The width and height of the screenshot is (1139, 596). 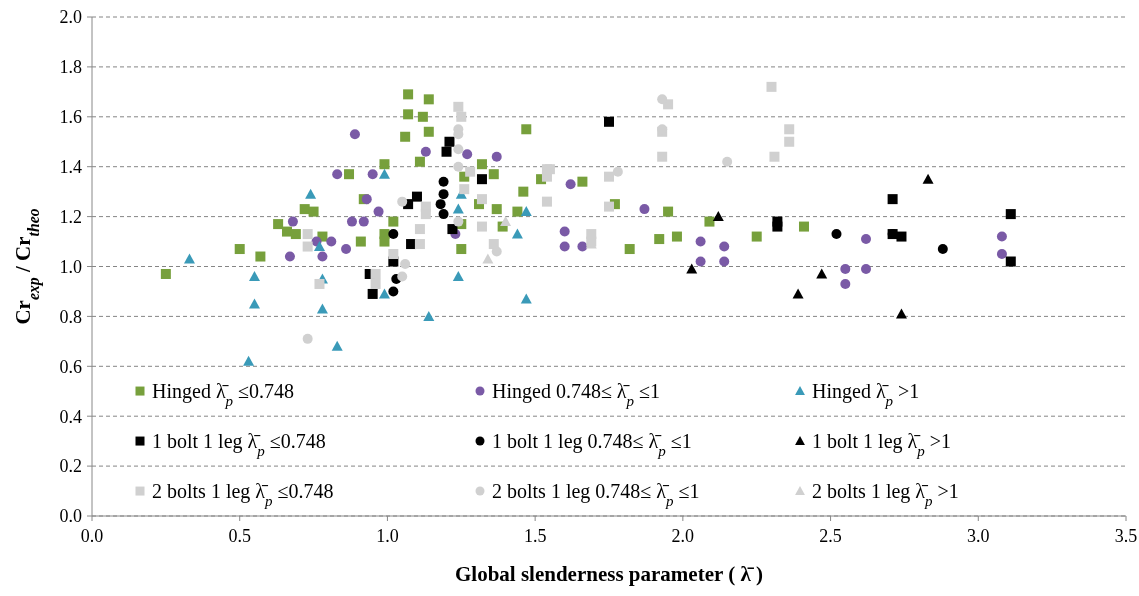 What do you see at coordinates (609, 574) in the screenshot?
I see `x-axis-title: Global slenderness parameter ( λ̄ )` at bounding box center [609, 574].